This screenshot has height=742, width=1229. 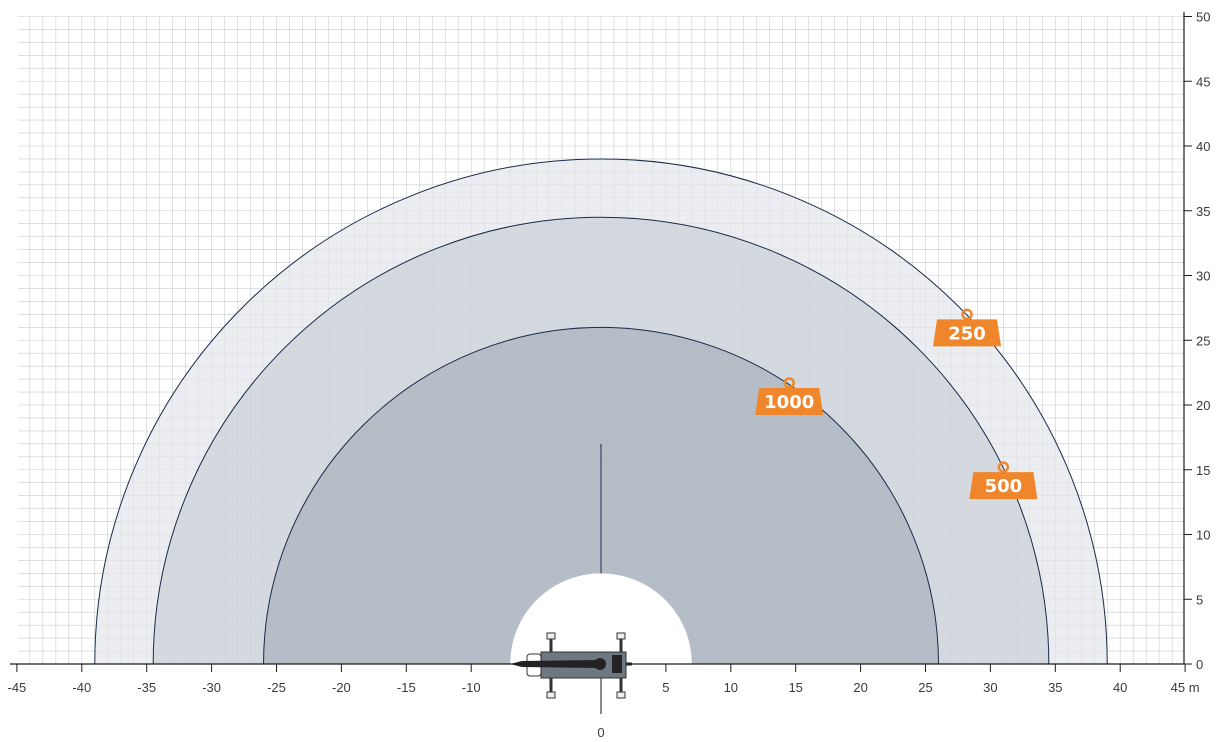 I want to click on y-tick-label: 30, so click(x=1203, y=276).